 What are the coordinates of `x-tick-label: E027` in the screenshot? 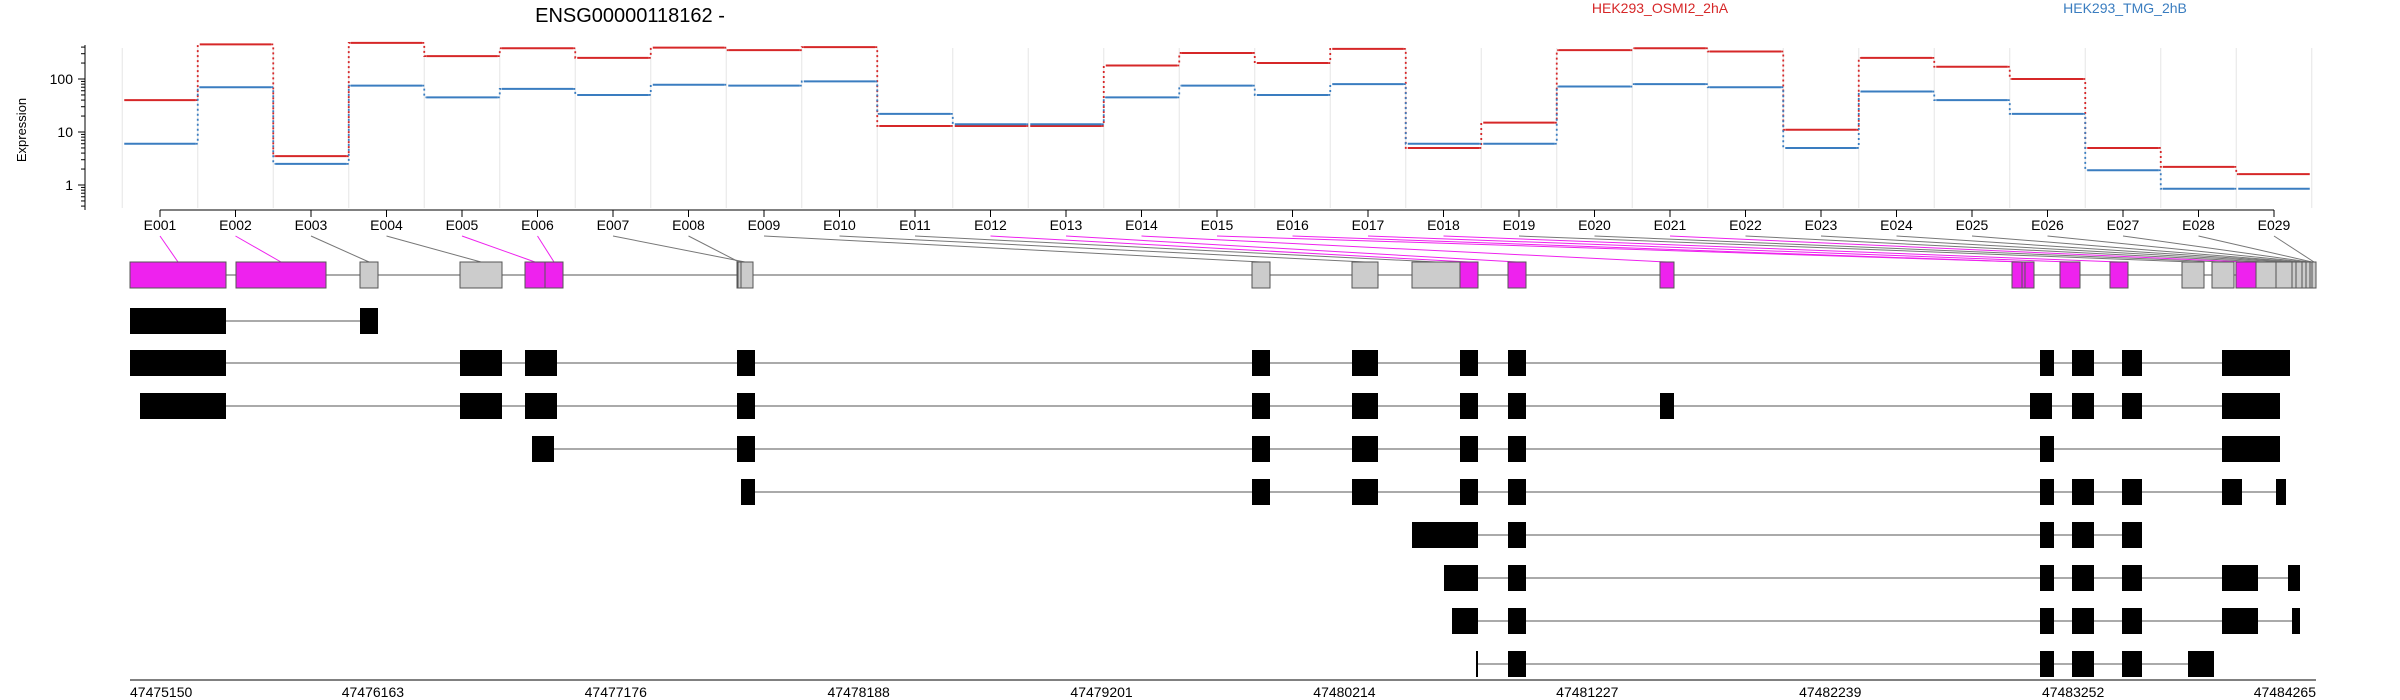 It's located at (2123, 225).